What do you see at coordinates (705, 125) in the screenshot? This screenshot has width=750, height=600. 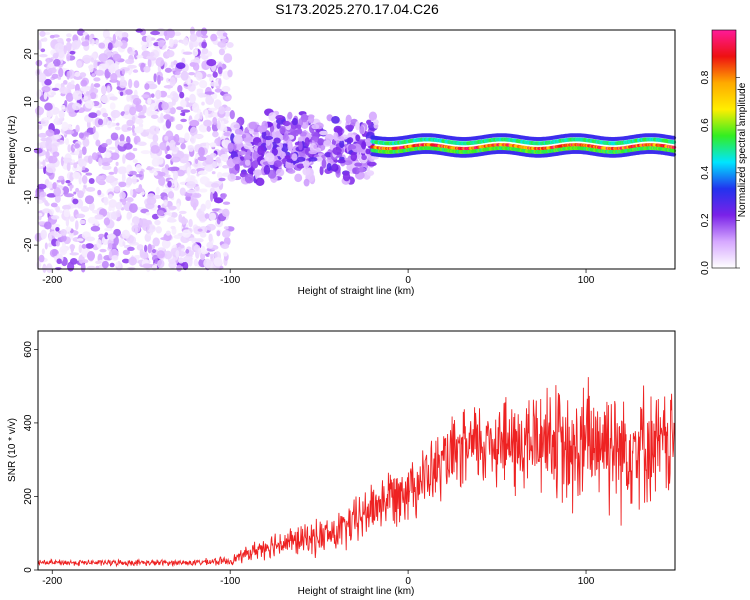 I see `colorbar-tick-label: 0.6` at bounding box center [705, 125].